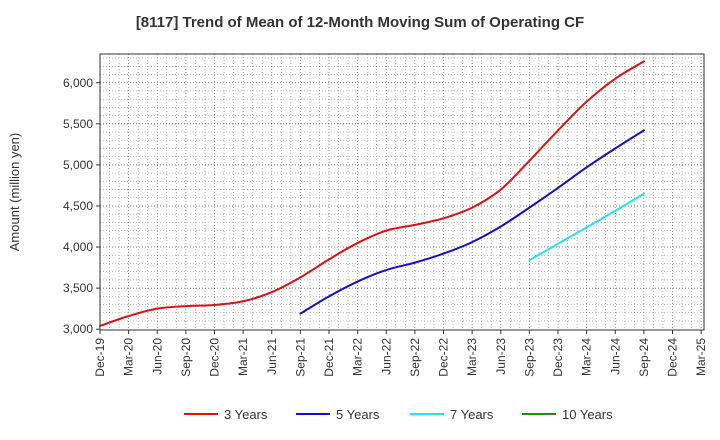 Image resolution: width=720 pixels, height=440 pixels. What do you see at coordinates (615, 356) in the screenshot?
I see `x-tick-label: Jun-24` at bounding box center [615, 356].